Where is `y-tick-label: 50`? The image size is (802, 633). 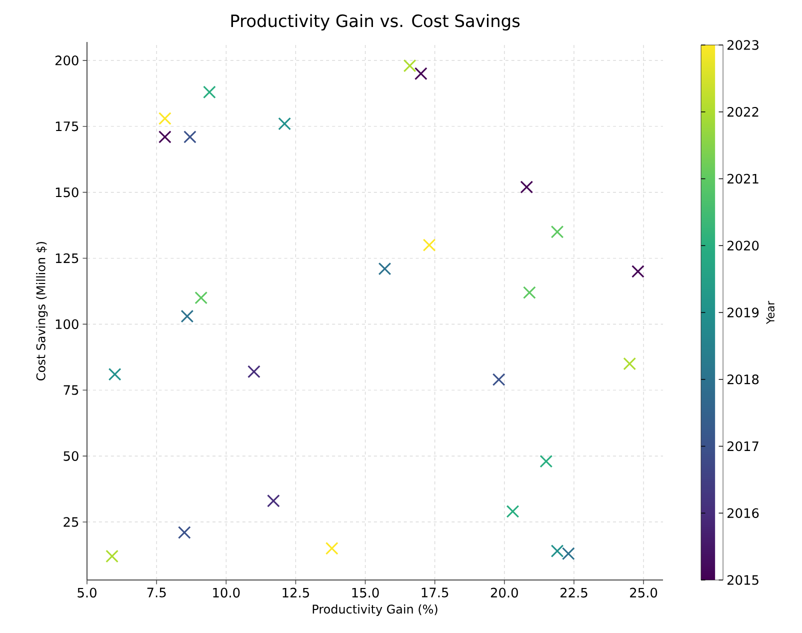
y-tick-label: 50 is located at coordinates (71, 456).